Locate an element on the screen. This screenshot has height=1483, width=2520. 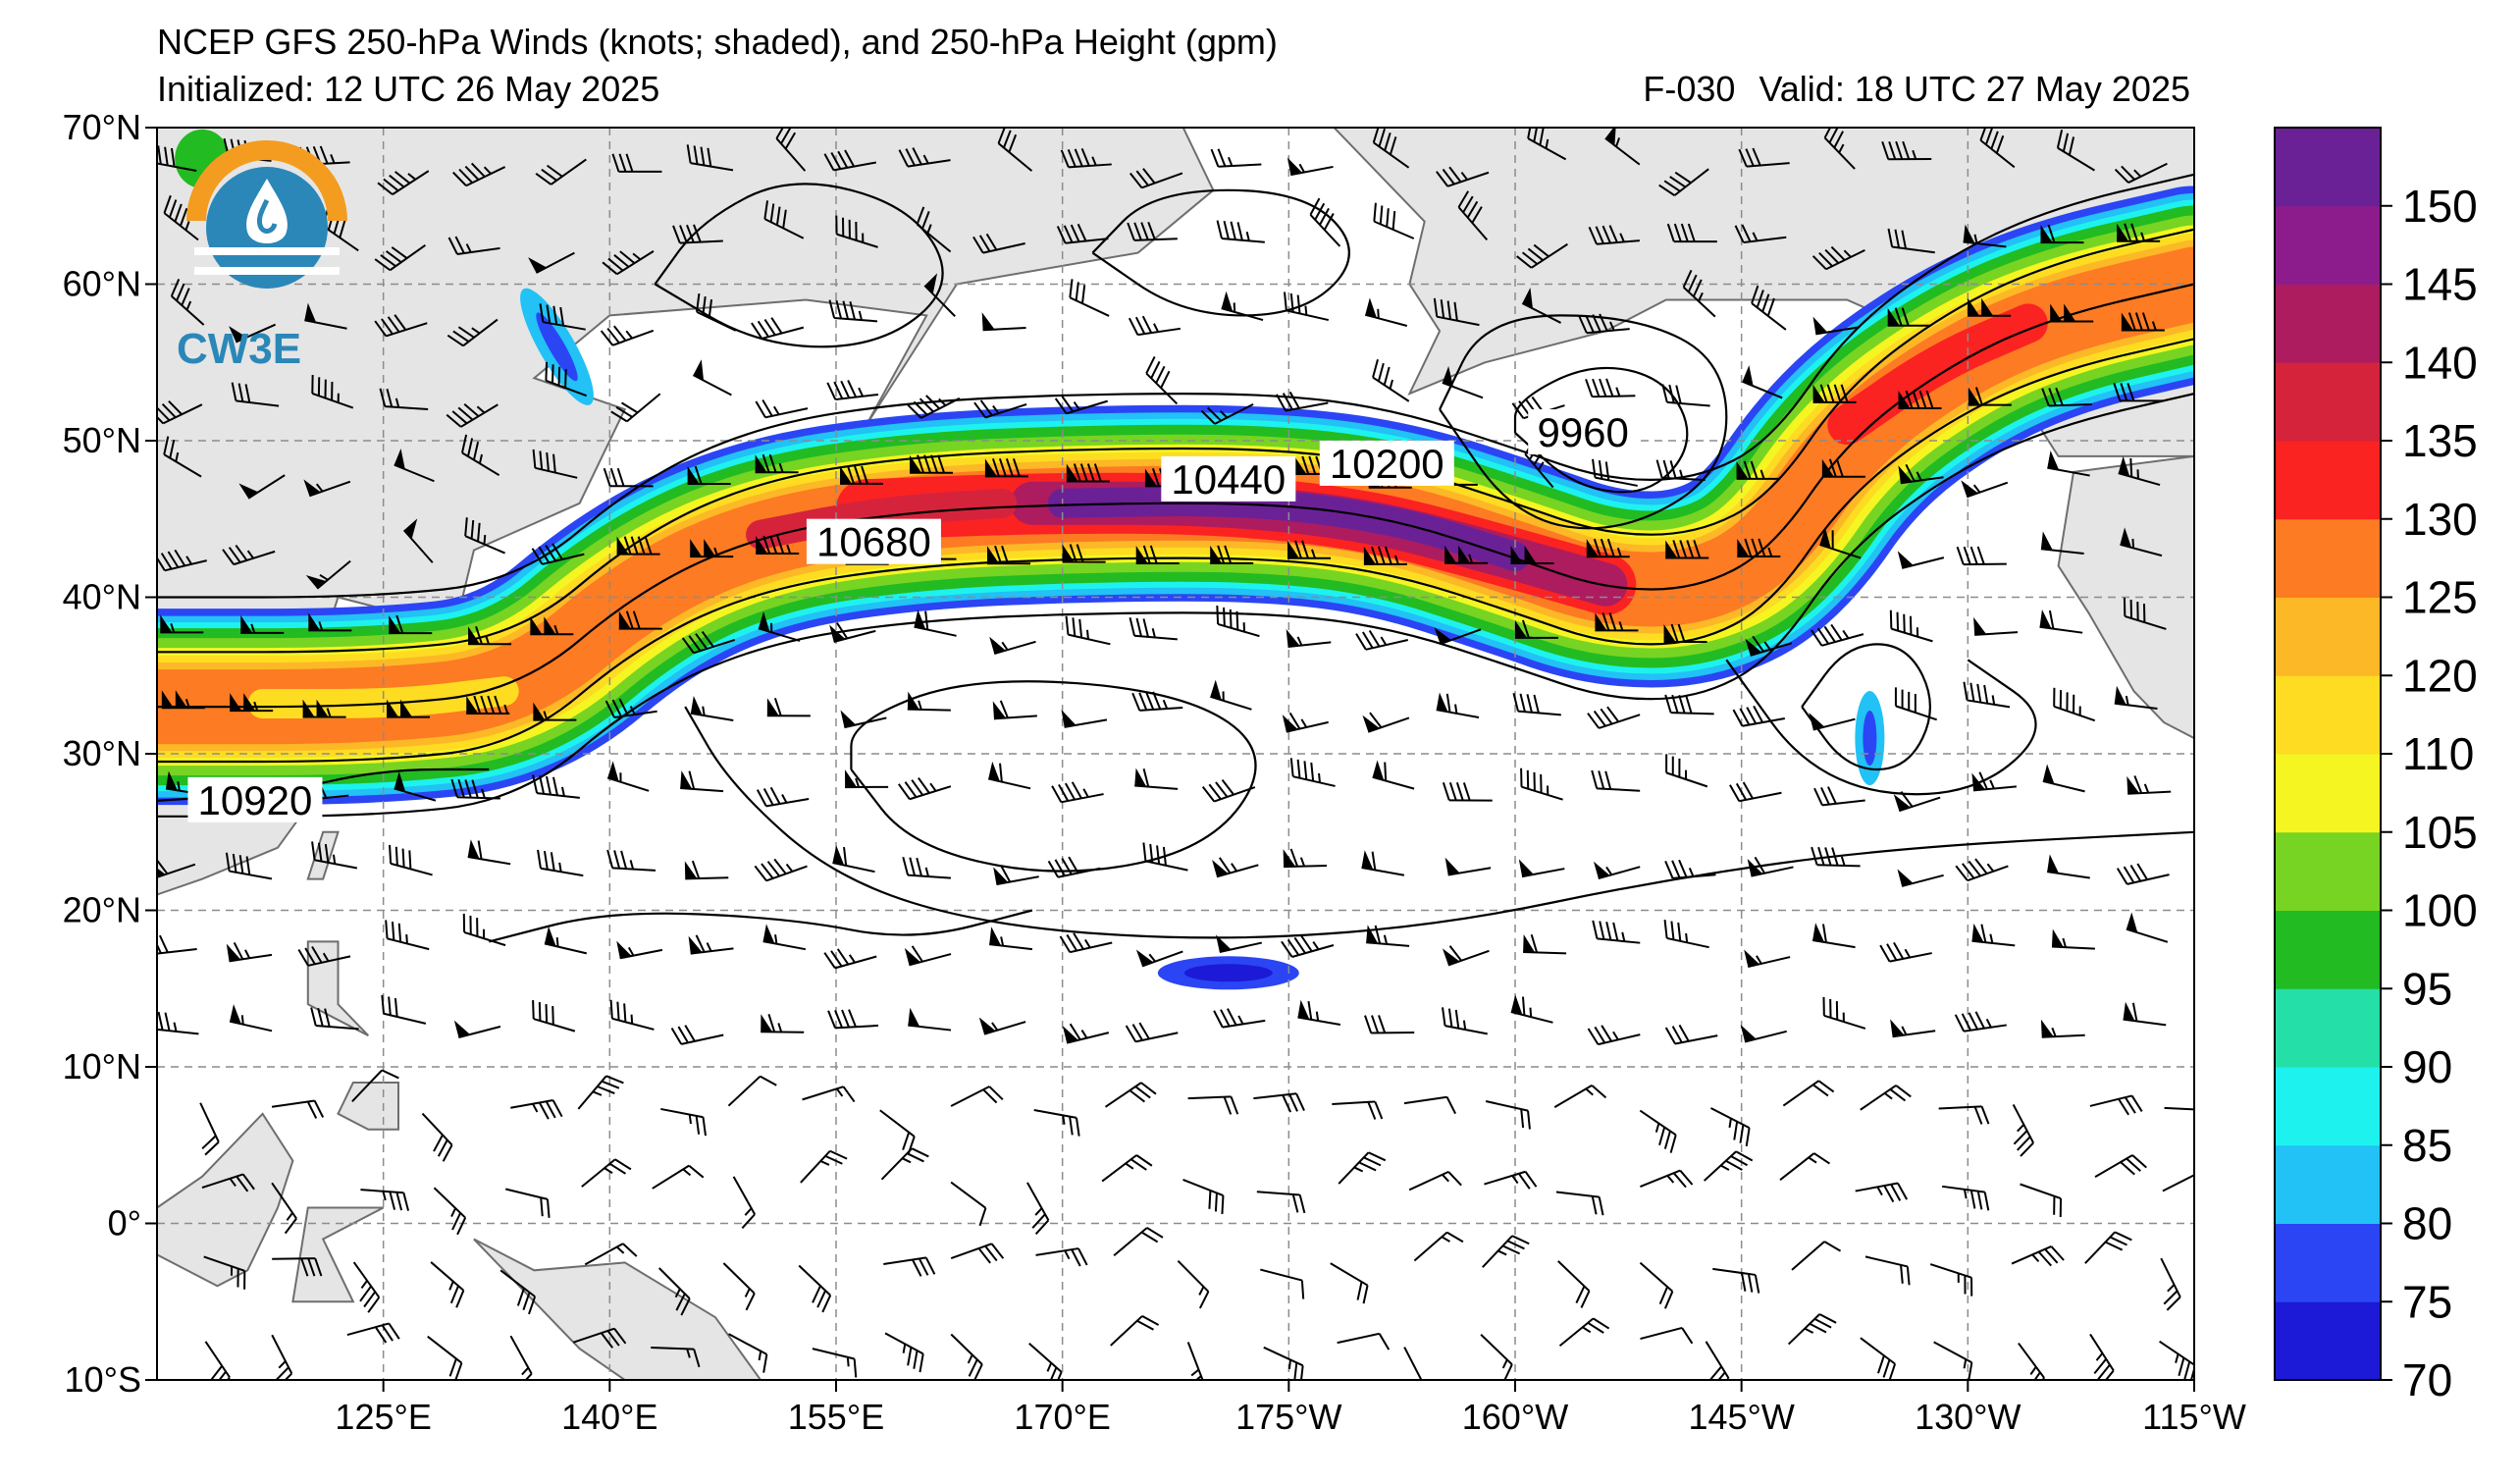
drop-inner-icon is located at coordinates (267, 216).